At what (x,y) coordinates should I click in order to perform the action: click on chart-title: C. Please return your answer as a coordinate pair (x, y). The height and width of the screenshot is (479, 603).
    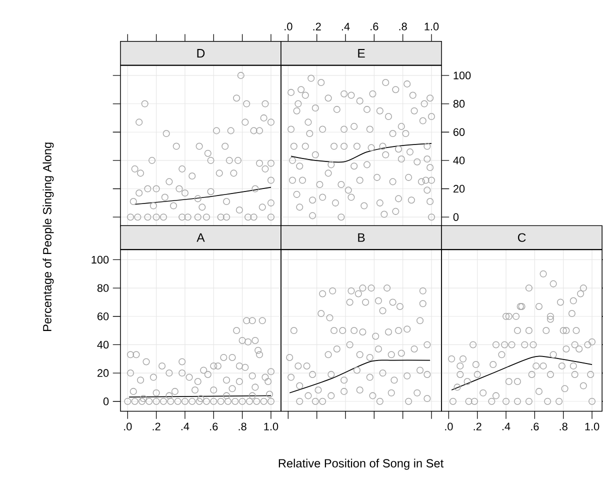
    Looking at the image, I should click on (522, 237).